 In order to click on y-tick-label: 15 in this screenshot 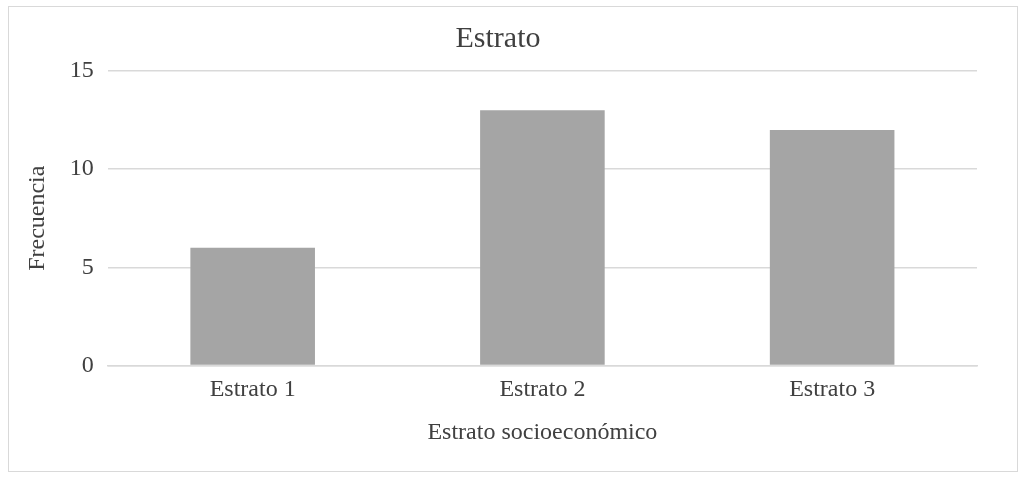, I will do `click(81, 69)`.